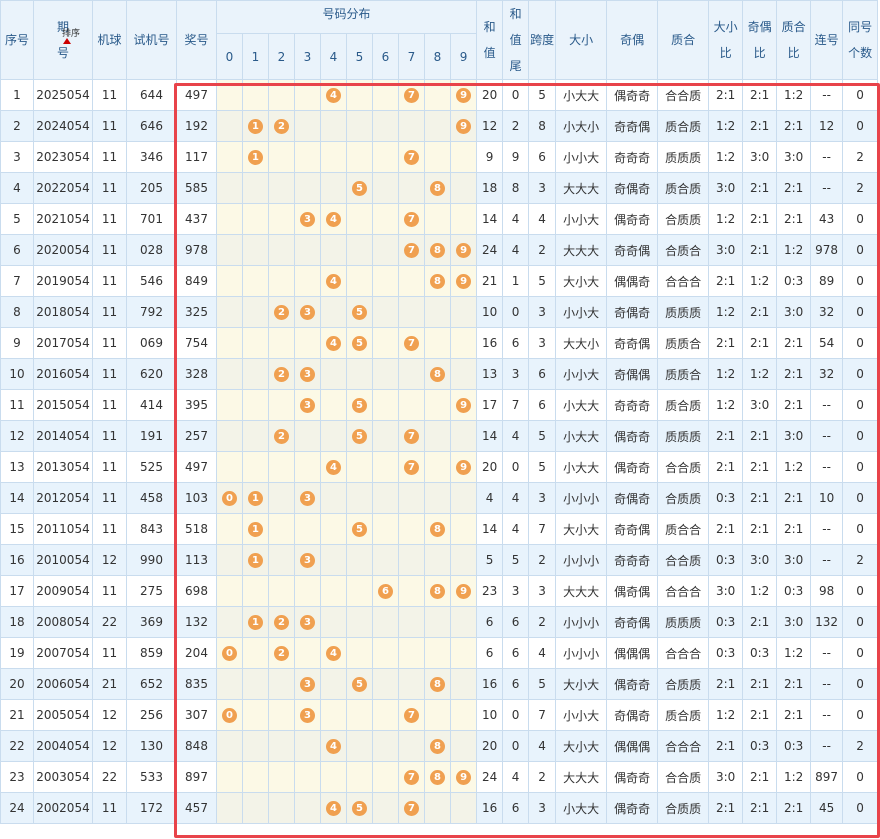 This screenshot has height=839, width=880. What do you see at coordinates (229, 498) in the screenshot?
I see `number-ball: 0` at bounding box center [229, 498].